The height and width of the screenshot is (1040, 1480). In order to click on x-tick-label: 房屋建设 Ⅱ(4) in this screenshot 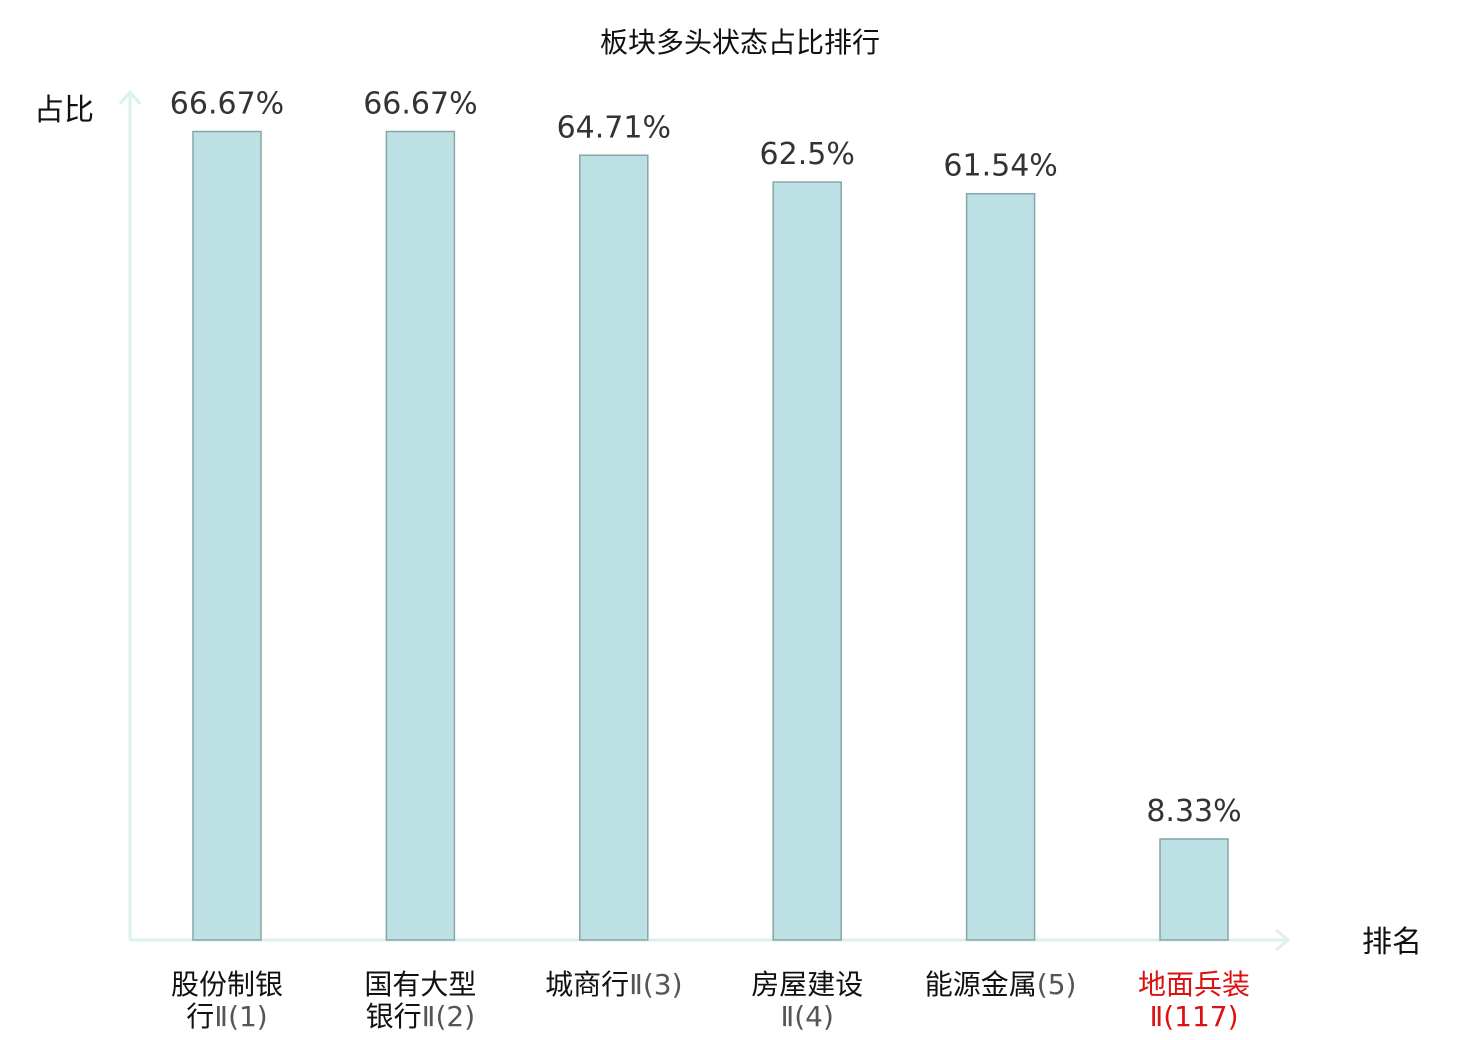, I will do `click(807, 1000)`.